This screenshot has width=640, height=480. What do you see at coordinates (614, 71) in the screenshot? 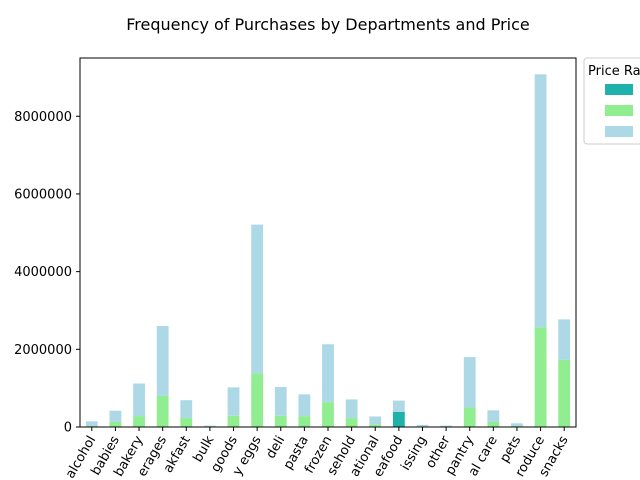
I see `legend-title: Price Ra` at bounding box center [614, 71].